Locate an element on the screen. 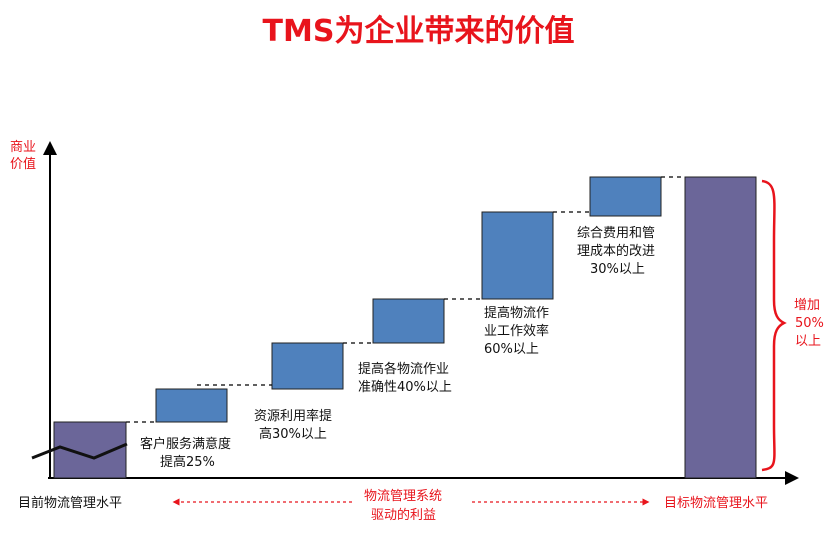  step-2-label-line-2: 高30%以上 is located at coordinates (293, 434).